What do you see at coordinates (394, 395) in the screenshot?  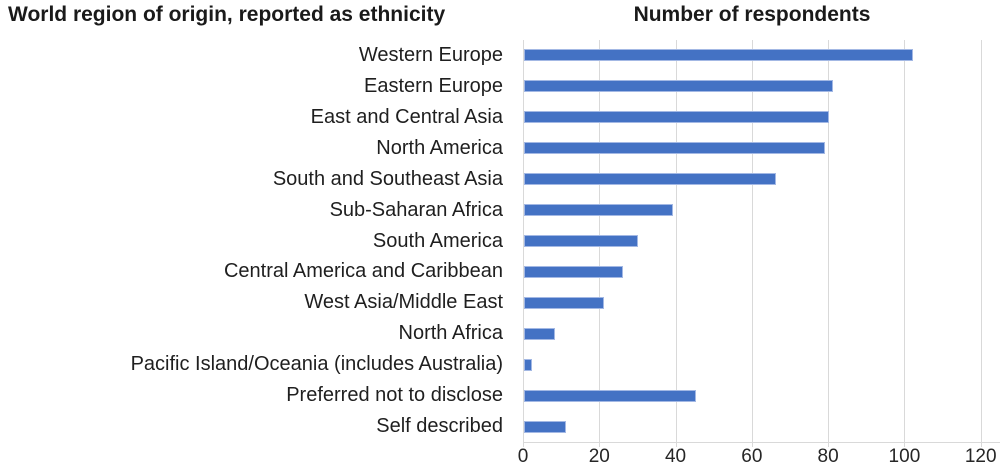 I see `category-label: Preferred not to disclose` at bounding box center [394, 395].